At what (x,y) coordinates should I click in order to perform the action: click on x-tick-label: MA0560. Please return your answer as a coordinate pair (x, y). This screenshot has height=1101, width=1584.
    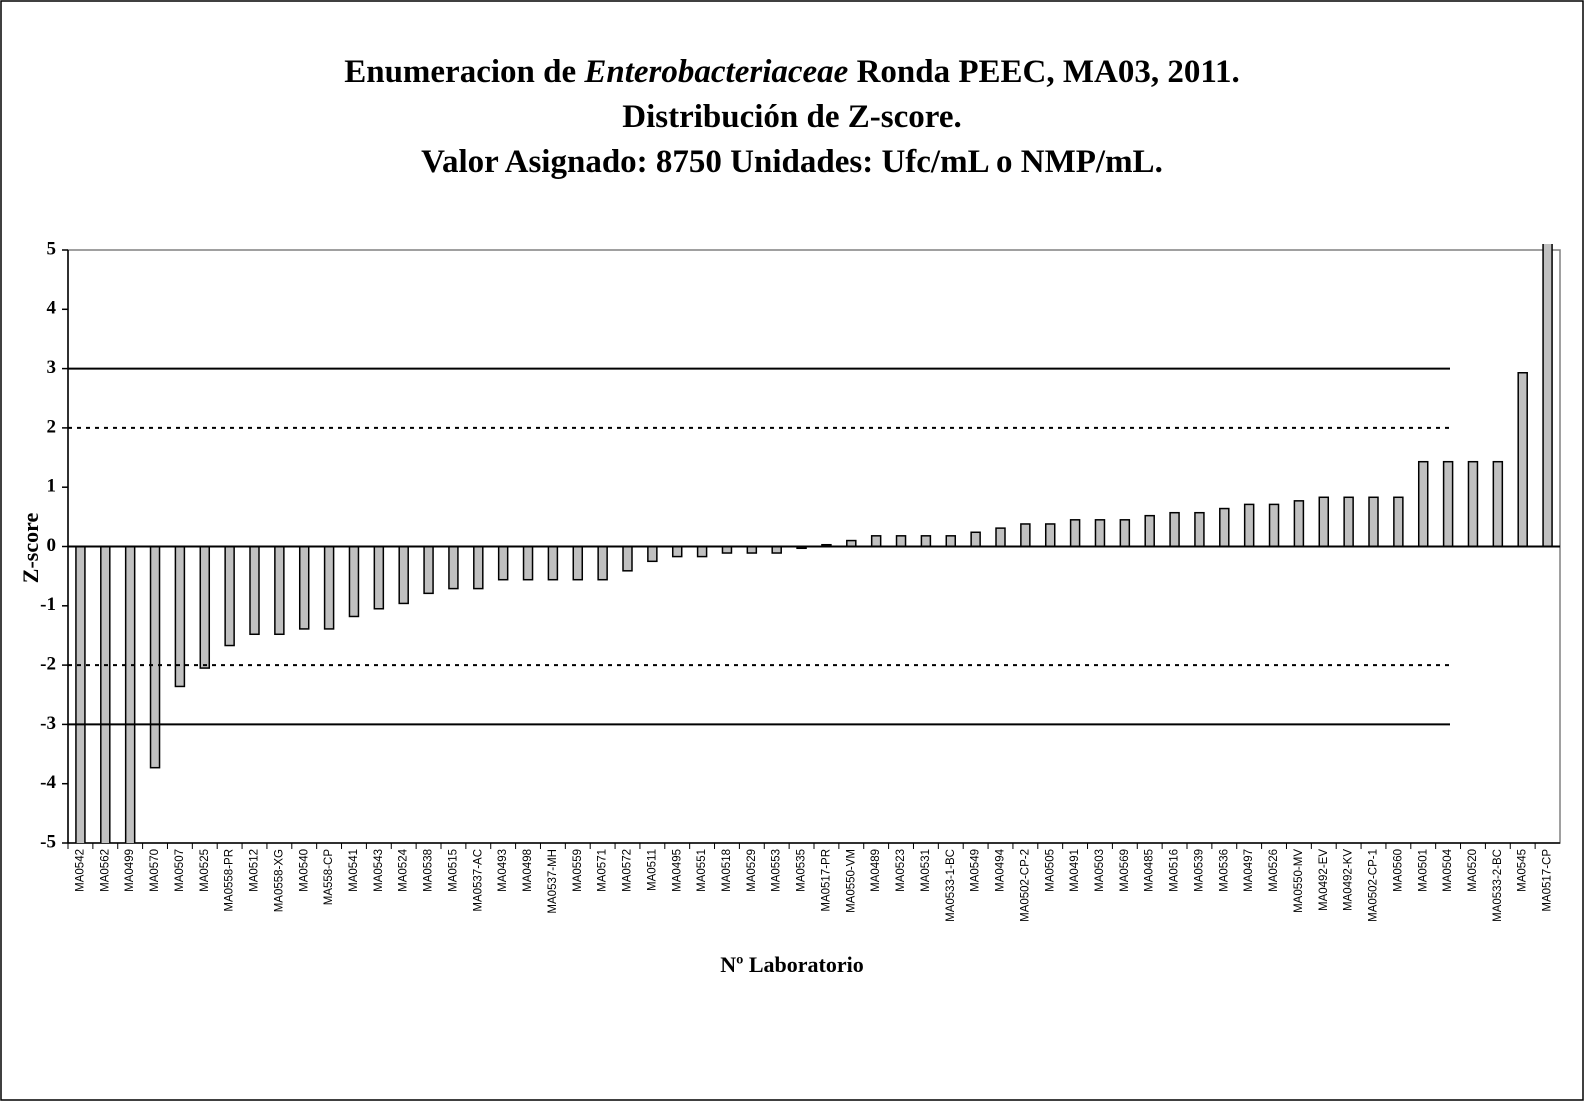
    Looking at the image, I should click on (1398, 870).